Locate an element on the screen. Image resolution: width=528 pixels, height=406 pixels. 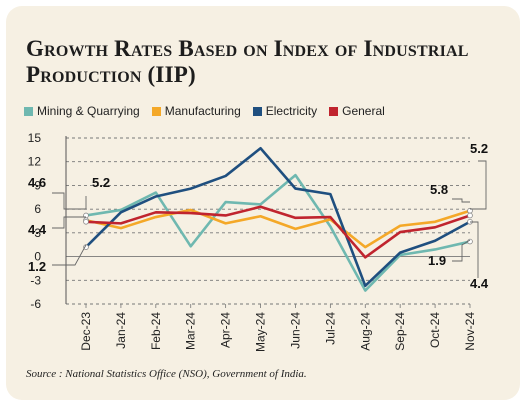
y-tick-label: 6 is located at coordinates (37, 209).